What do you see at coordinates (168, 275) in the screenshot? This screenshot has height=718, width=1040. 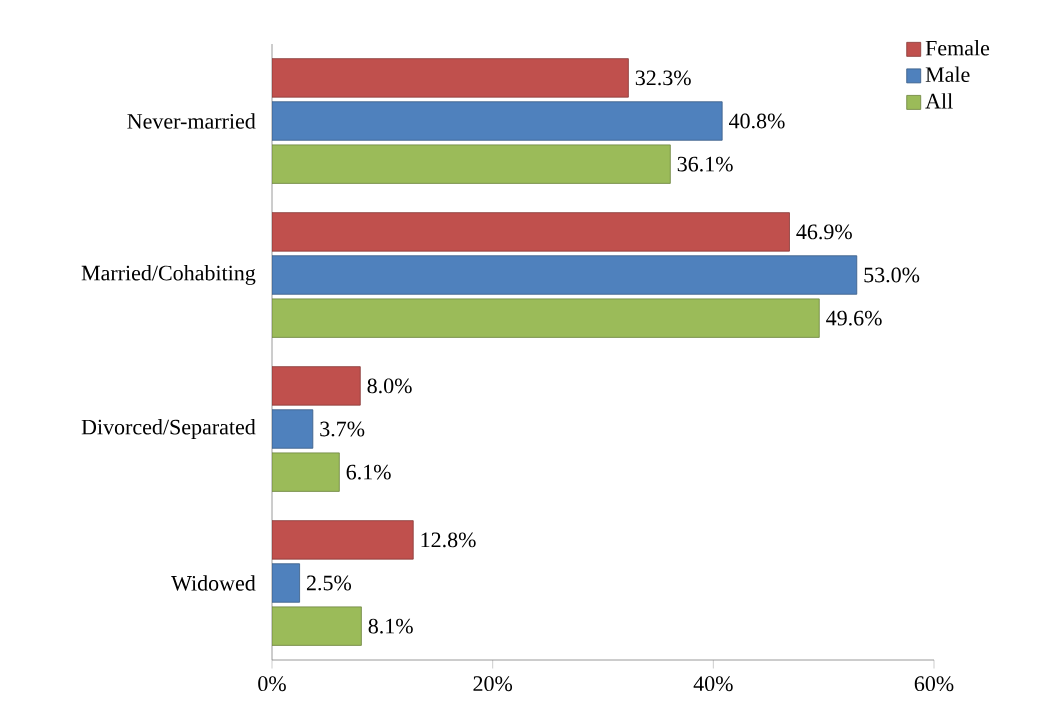 I see `y-tick-label: Married/Cohabiting` at bounding box center [168, 275].